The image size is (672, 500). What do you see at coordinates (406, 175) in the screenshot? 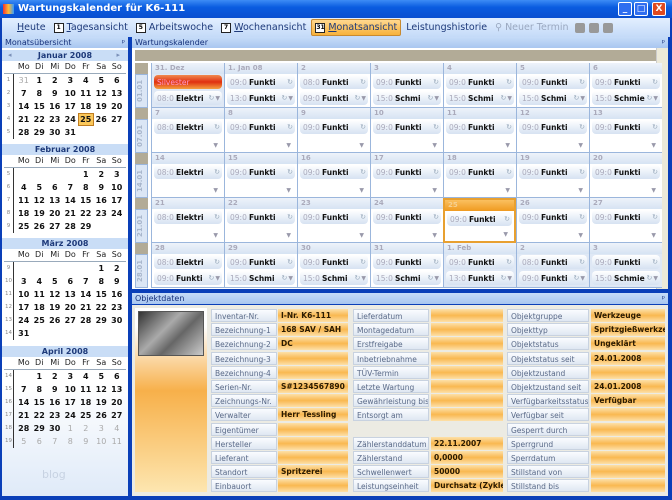
I see `day-cell: 17 09:0 Funkti ↻ ▼` at bounding box center [406, 175].